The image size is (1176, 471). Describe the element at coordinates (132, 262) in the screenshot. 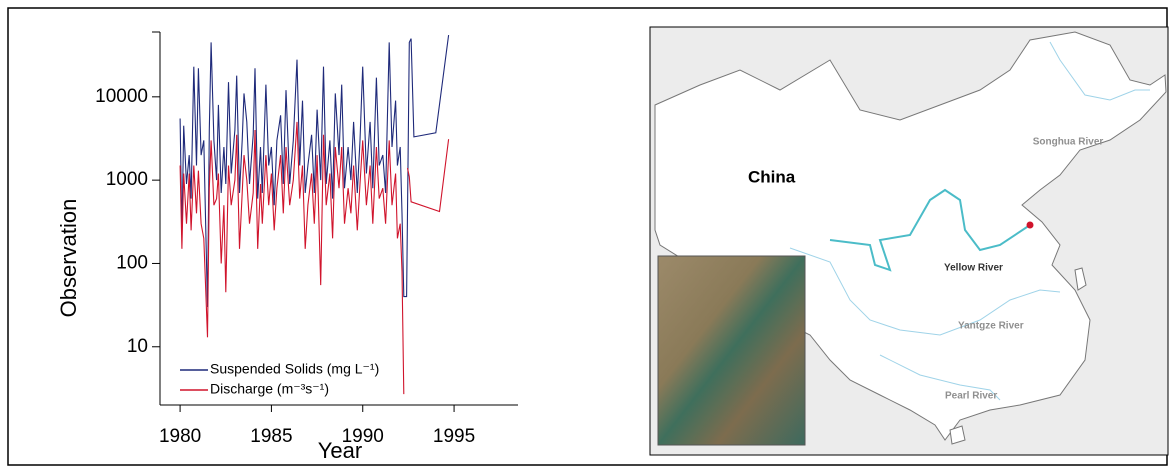

I see `y-tick-label: 100` at that location.